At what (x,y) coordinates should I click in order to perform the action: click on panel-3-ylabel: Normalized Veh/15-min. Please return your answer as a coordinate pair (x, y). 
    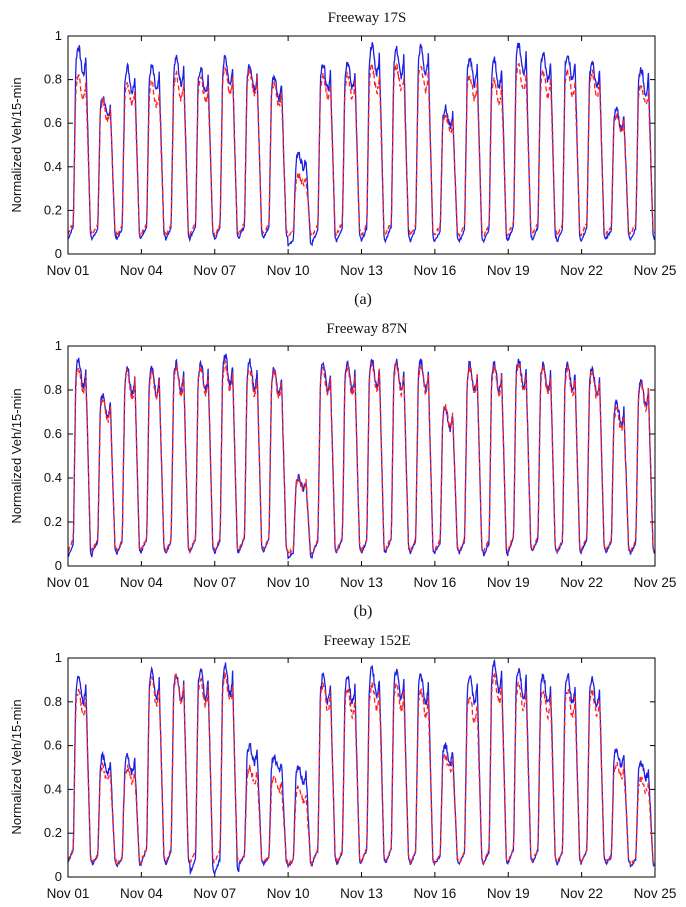
    Looking at the image, I should click on (16, 766).